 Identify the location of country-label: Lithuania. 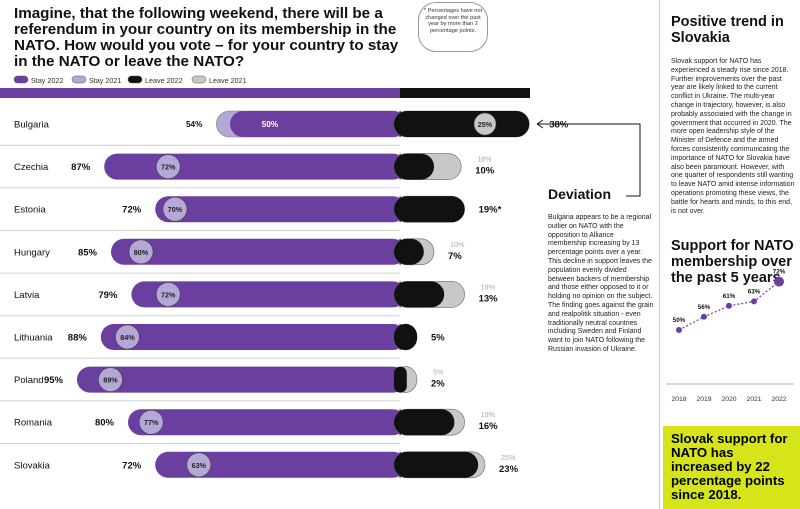
(33, 338).